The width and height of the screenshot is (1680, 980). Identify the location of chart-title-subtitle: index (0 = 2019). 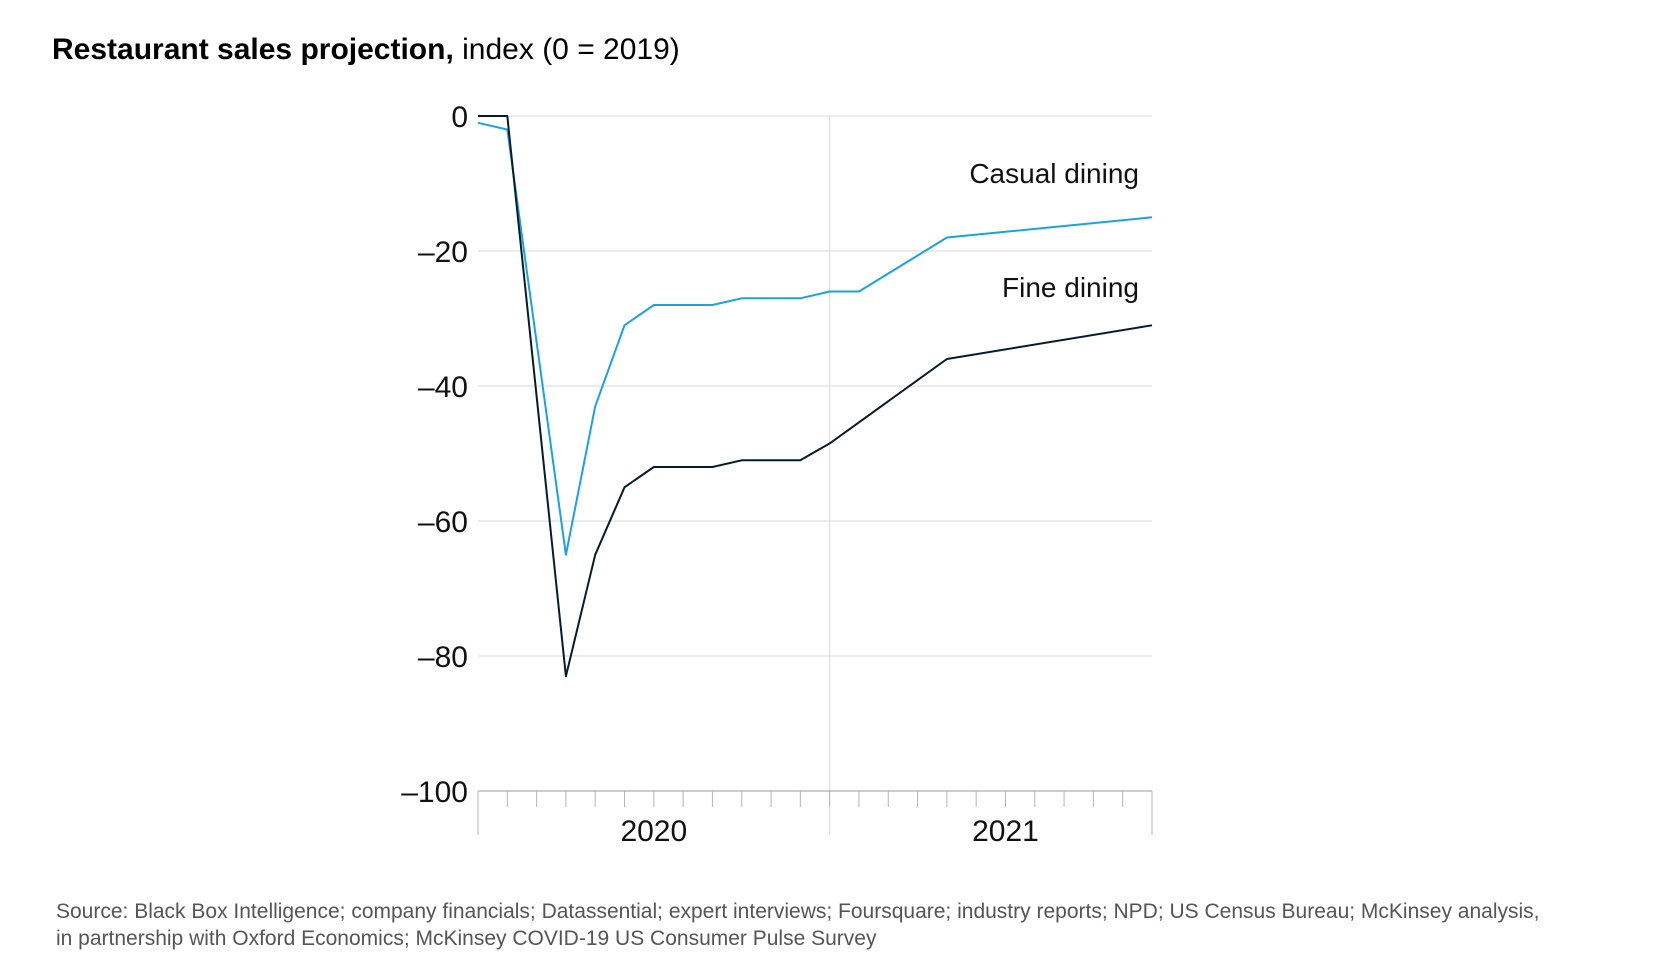
(571, 49).